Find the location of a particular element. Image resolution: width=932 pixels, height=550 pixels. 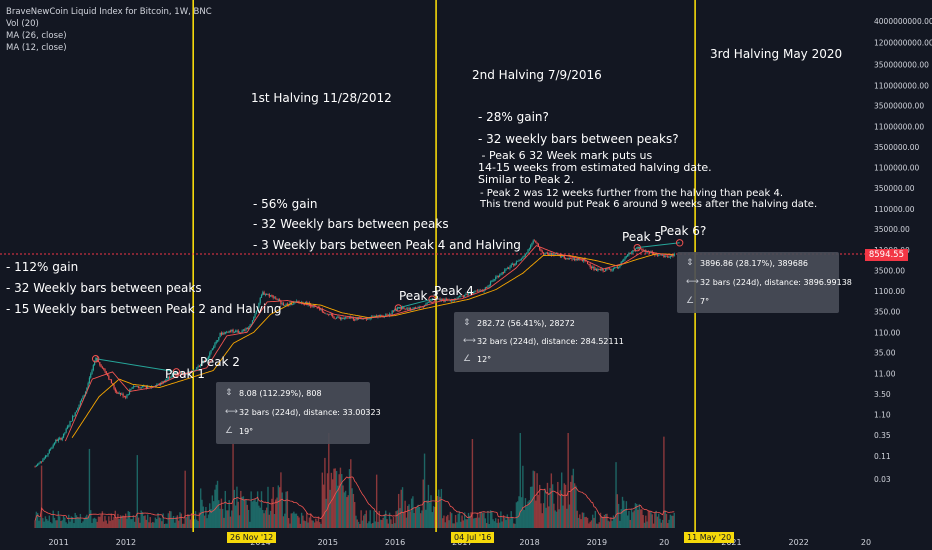

halving1-date-tag: 26 Nov '12 is located at coordinates (252, 537).